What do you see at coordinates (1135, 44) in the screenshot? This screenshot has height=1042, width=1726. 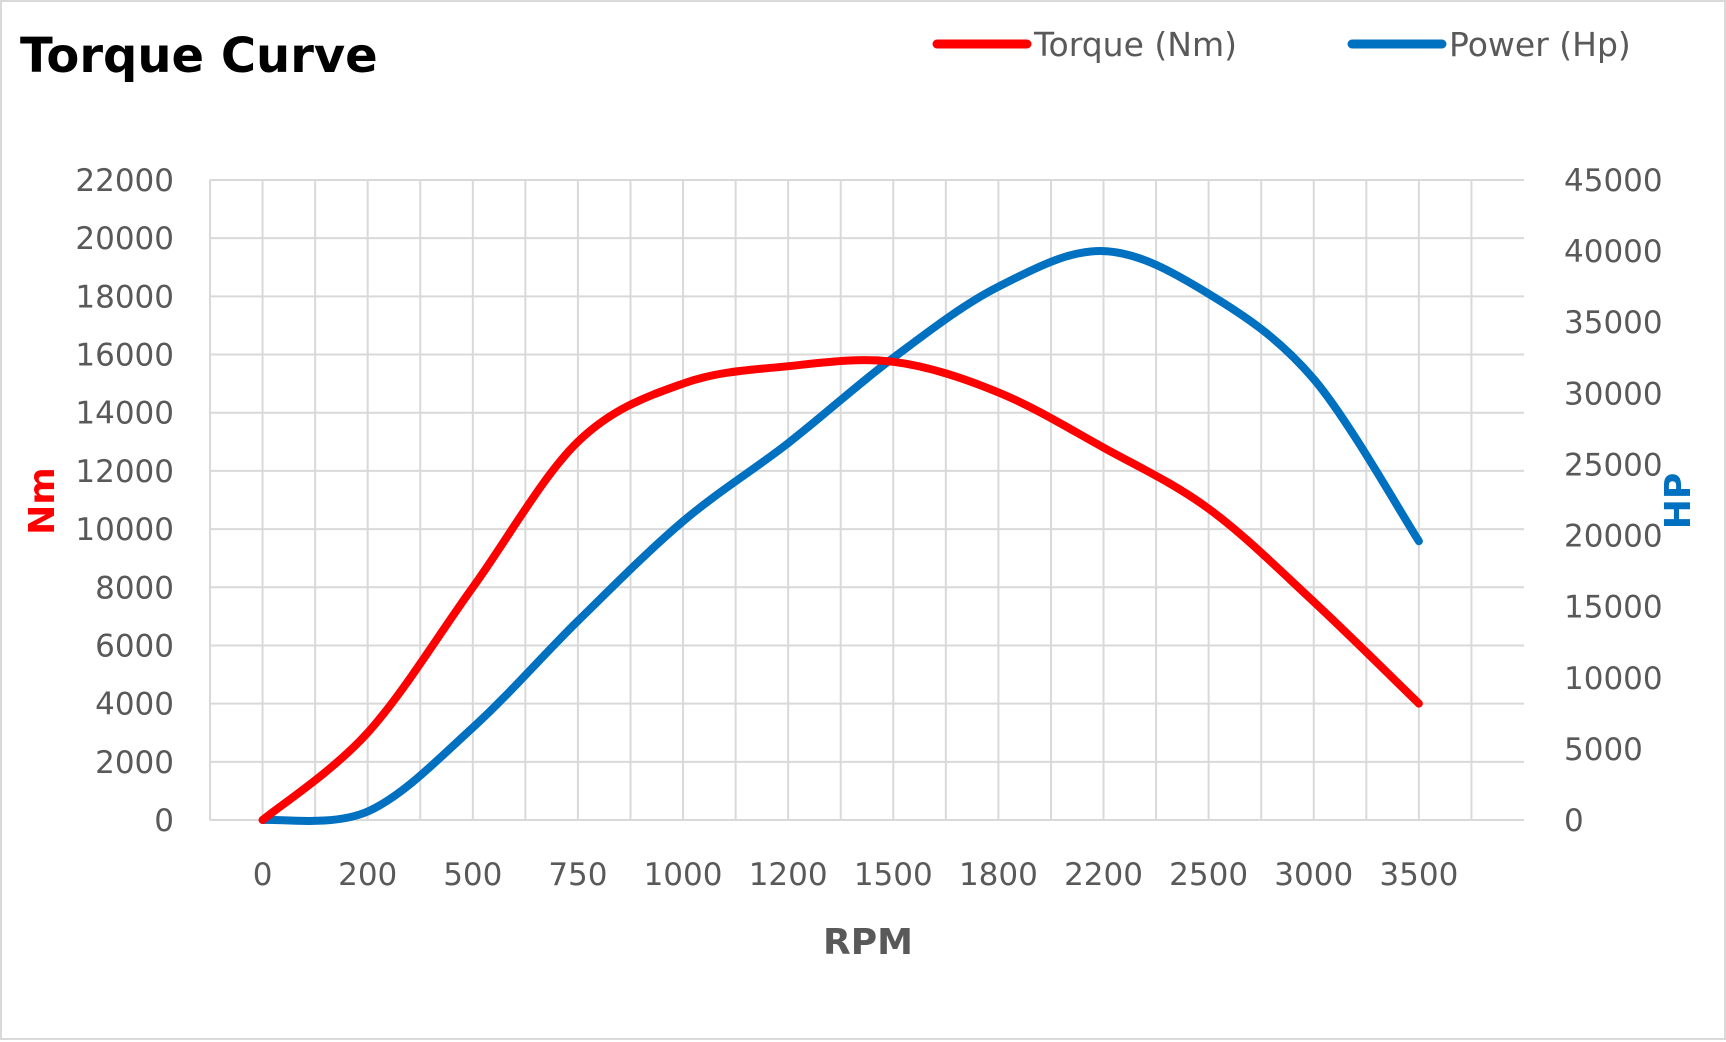 I see `legend-label-torque: Torque (Nm)` at bounding box center [1135, 44].